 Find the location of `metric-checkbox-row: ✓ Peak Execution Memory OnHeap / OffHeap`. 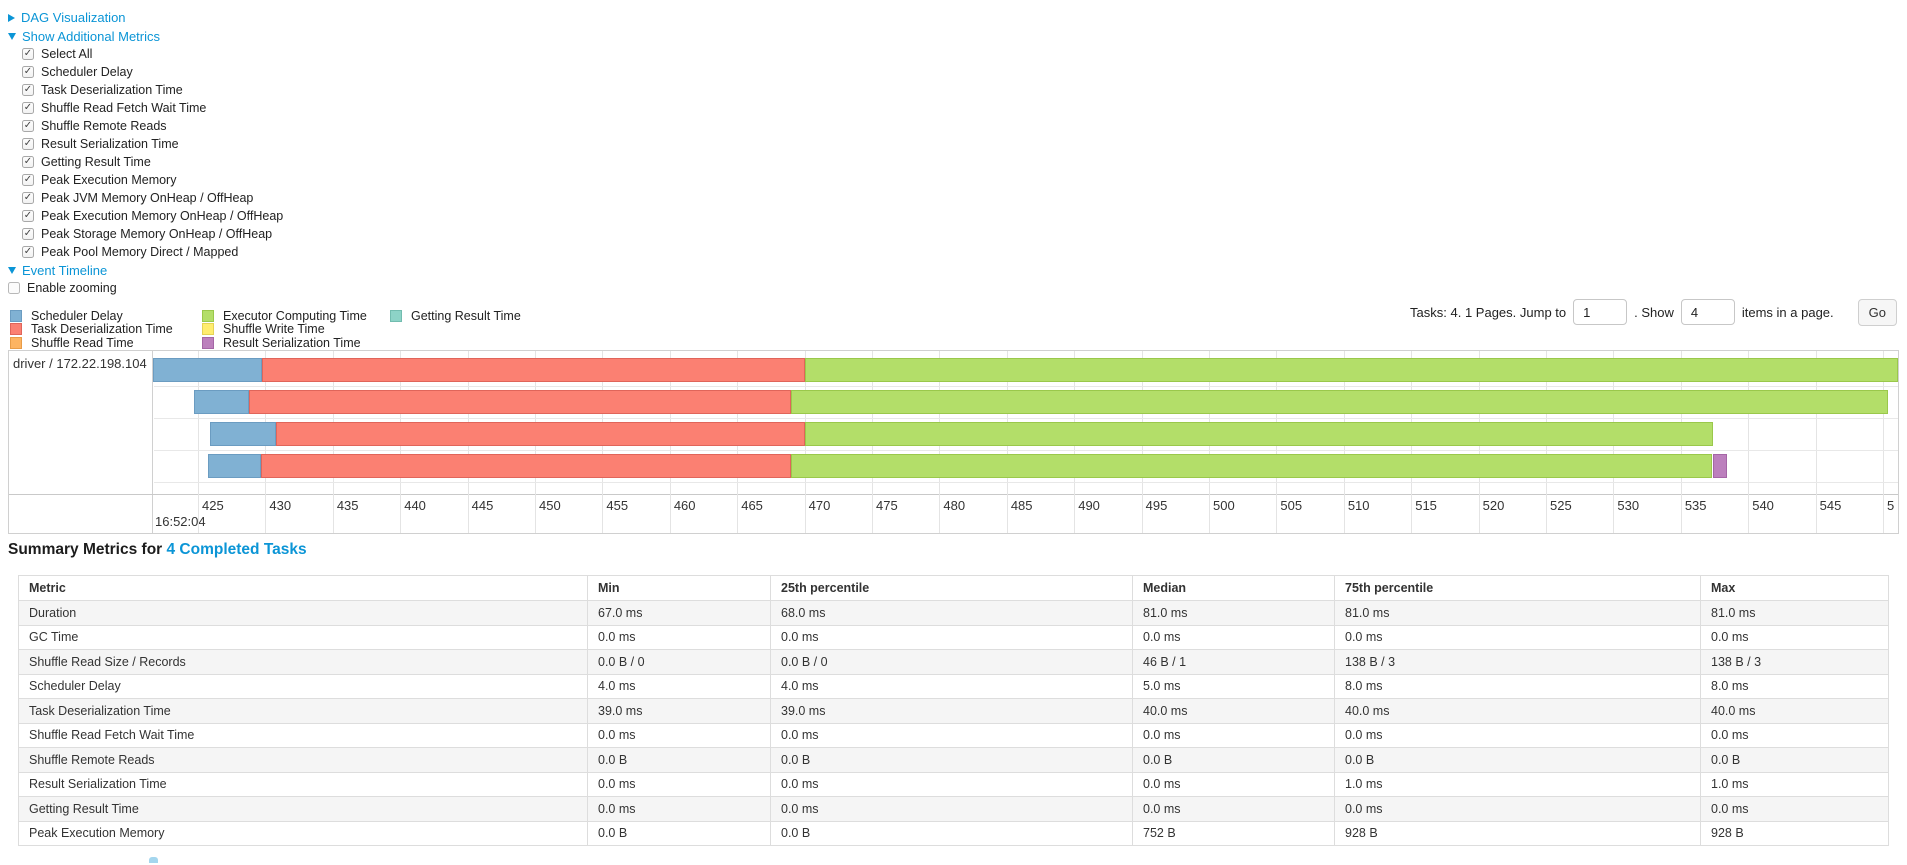

metric-checkbox-row: ✓ Peak Execution Memory OnHeap / OffHeap is located at coordinates (152, 216).